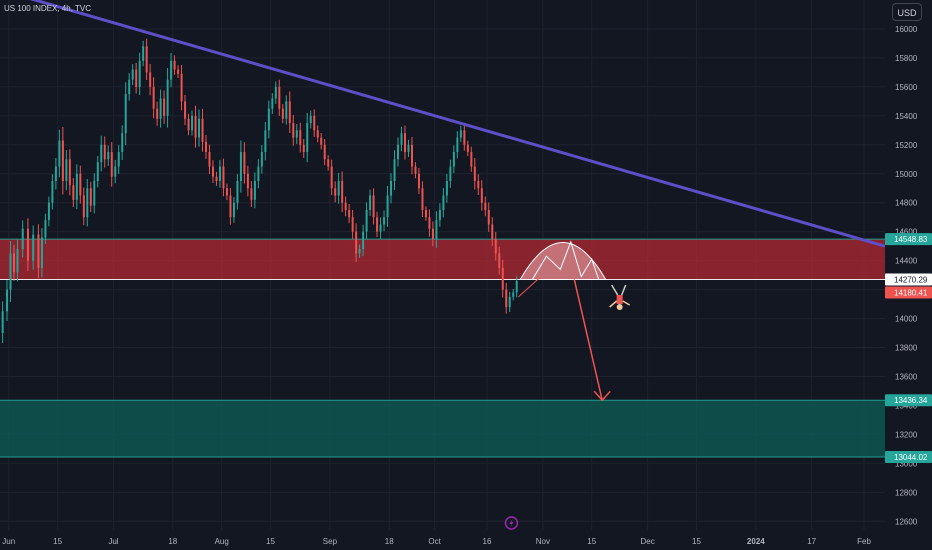 The width and height of the screenshot is (932, 550). I want to click on pattern-arc, so click(563, 261).